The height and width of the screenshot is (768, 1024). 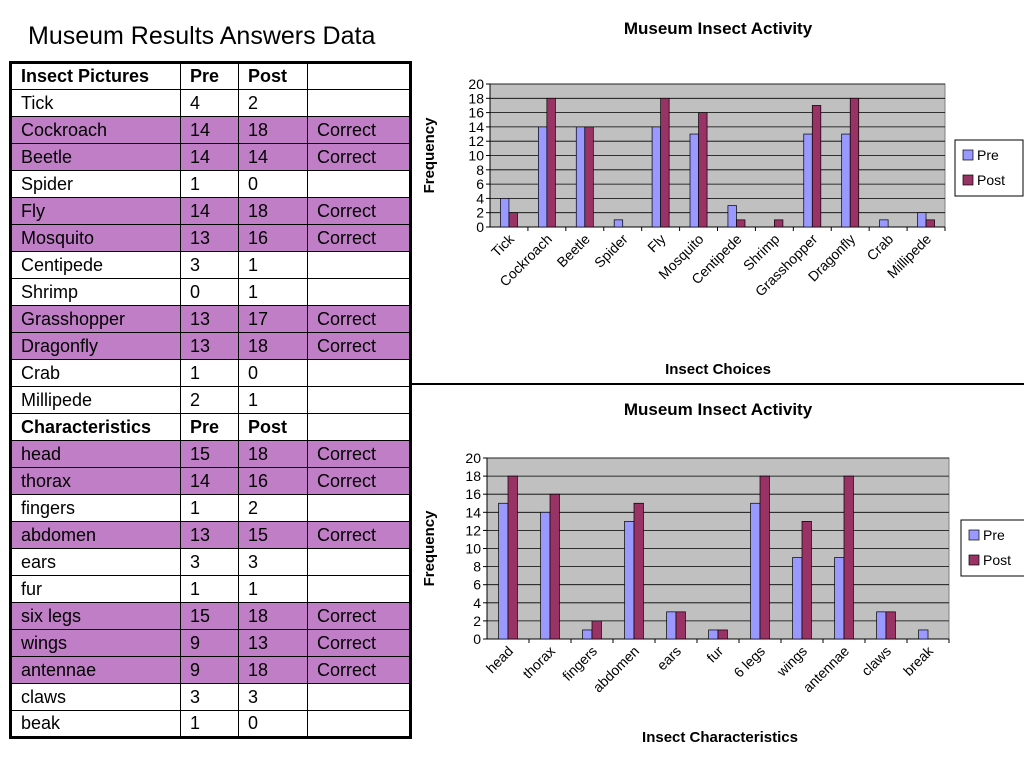 I want to click on item-name-cell: Millipede, so click(x=95, y=400).